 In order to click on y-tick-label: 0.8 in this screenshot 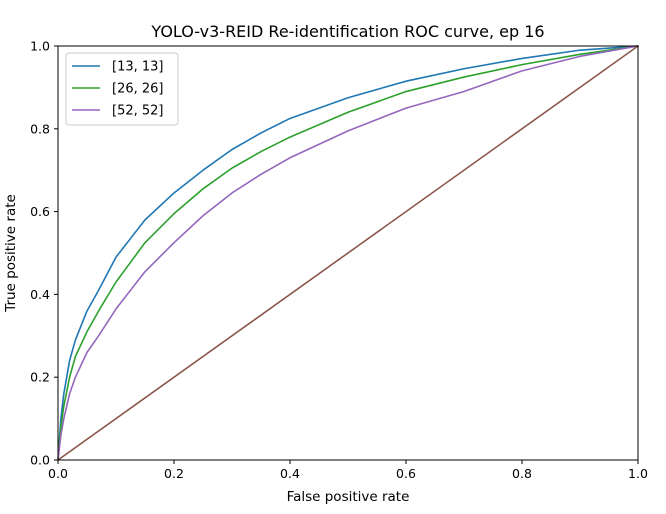, I will do `click(40, 128)`.